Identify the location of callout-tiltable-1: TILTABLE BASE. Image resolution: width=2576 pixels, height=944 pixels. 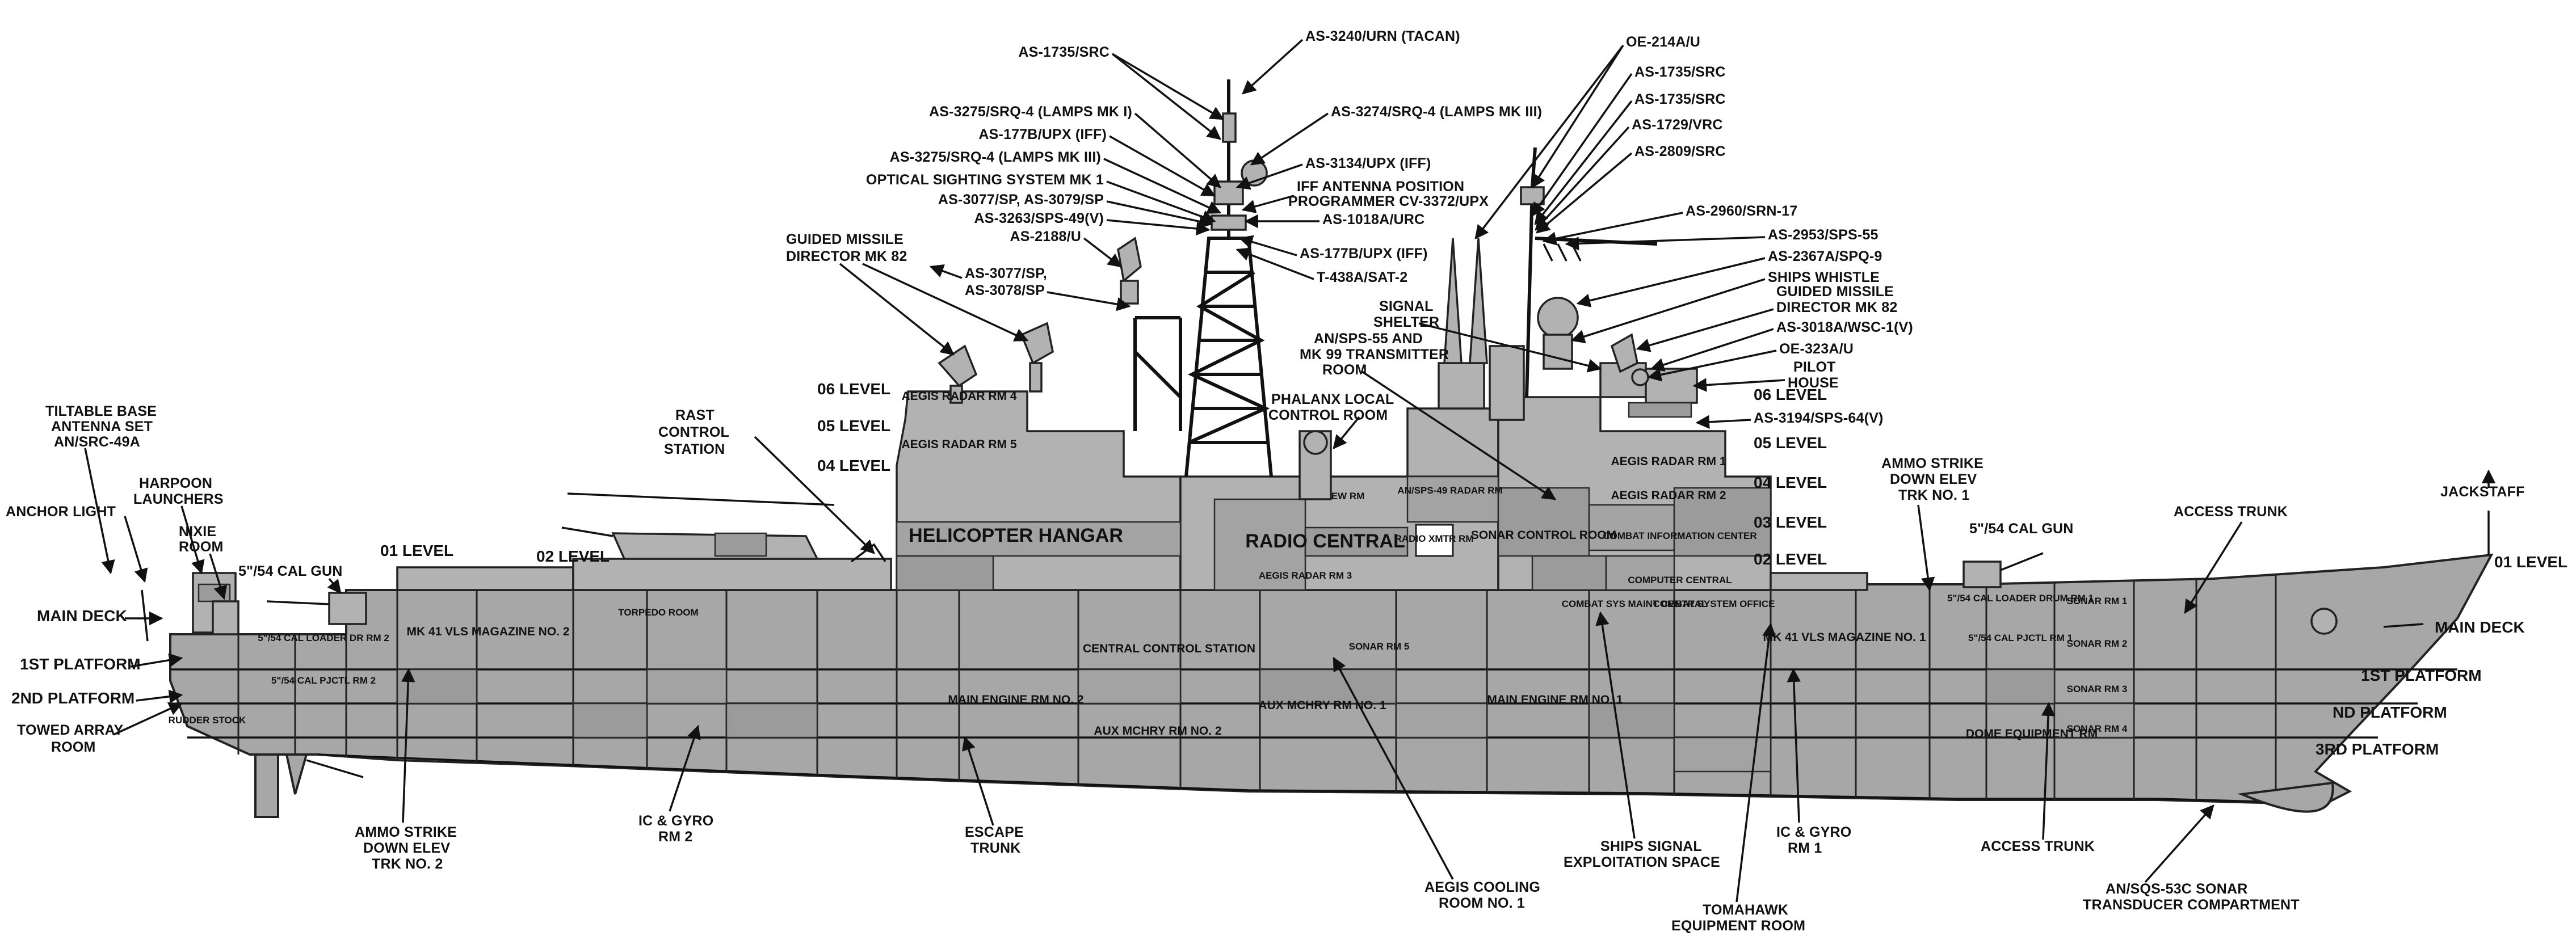
(101, 411).